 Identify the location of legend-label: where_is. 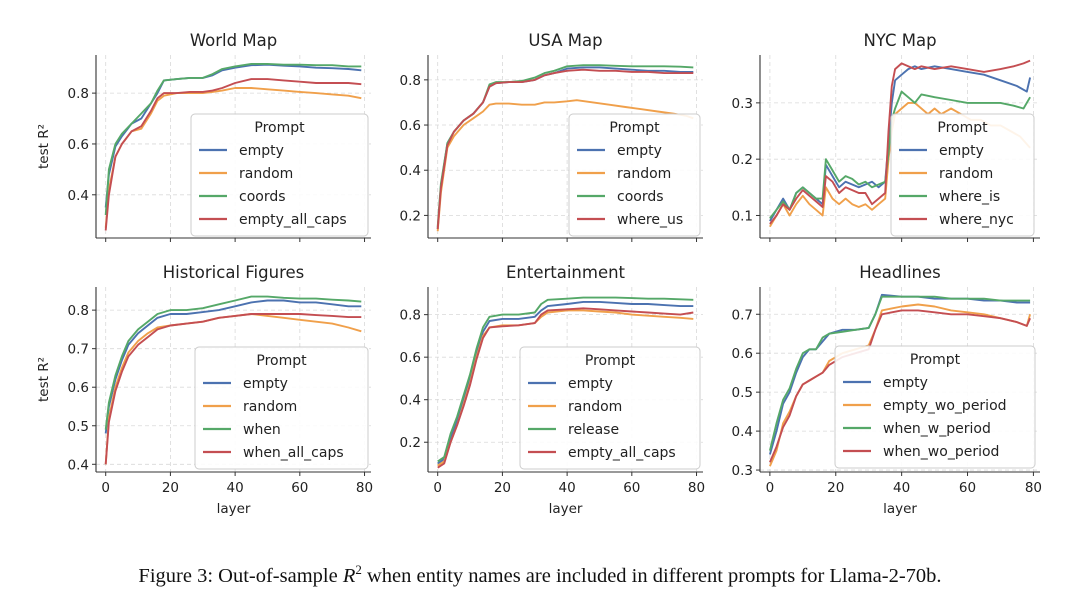
(969, 197).